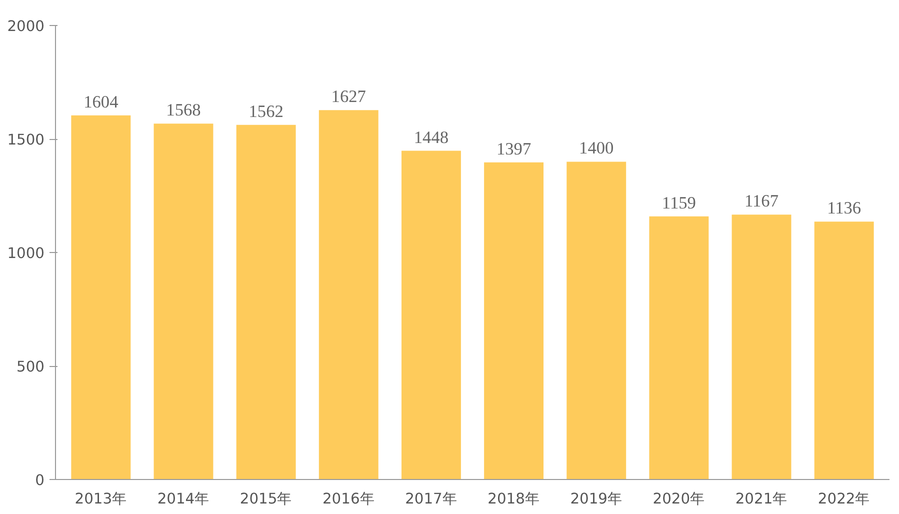 This screenshot has height=514, width=899. Describe the element at coordinates (431, 137) in the screenshot. I see `data-label: 1448` at that location.